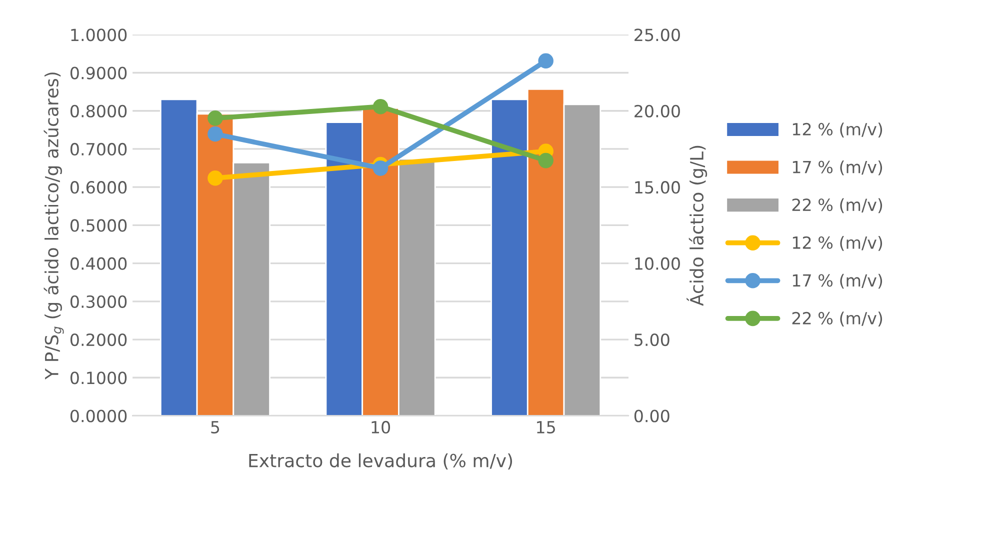 The width and height of the screenshot is (982, 533). Describe the element at coordinates (98, 263) in the screenshot. I see `y-tick-label: 0.4000` at that location.